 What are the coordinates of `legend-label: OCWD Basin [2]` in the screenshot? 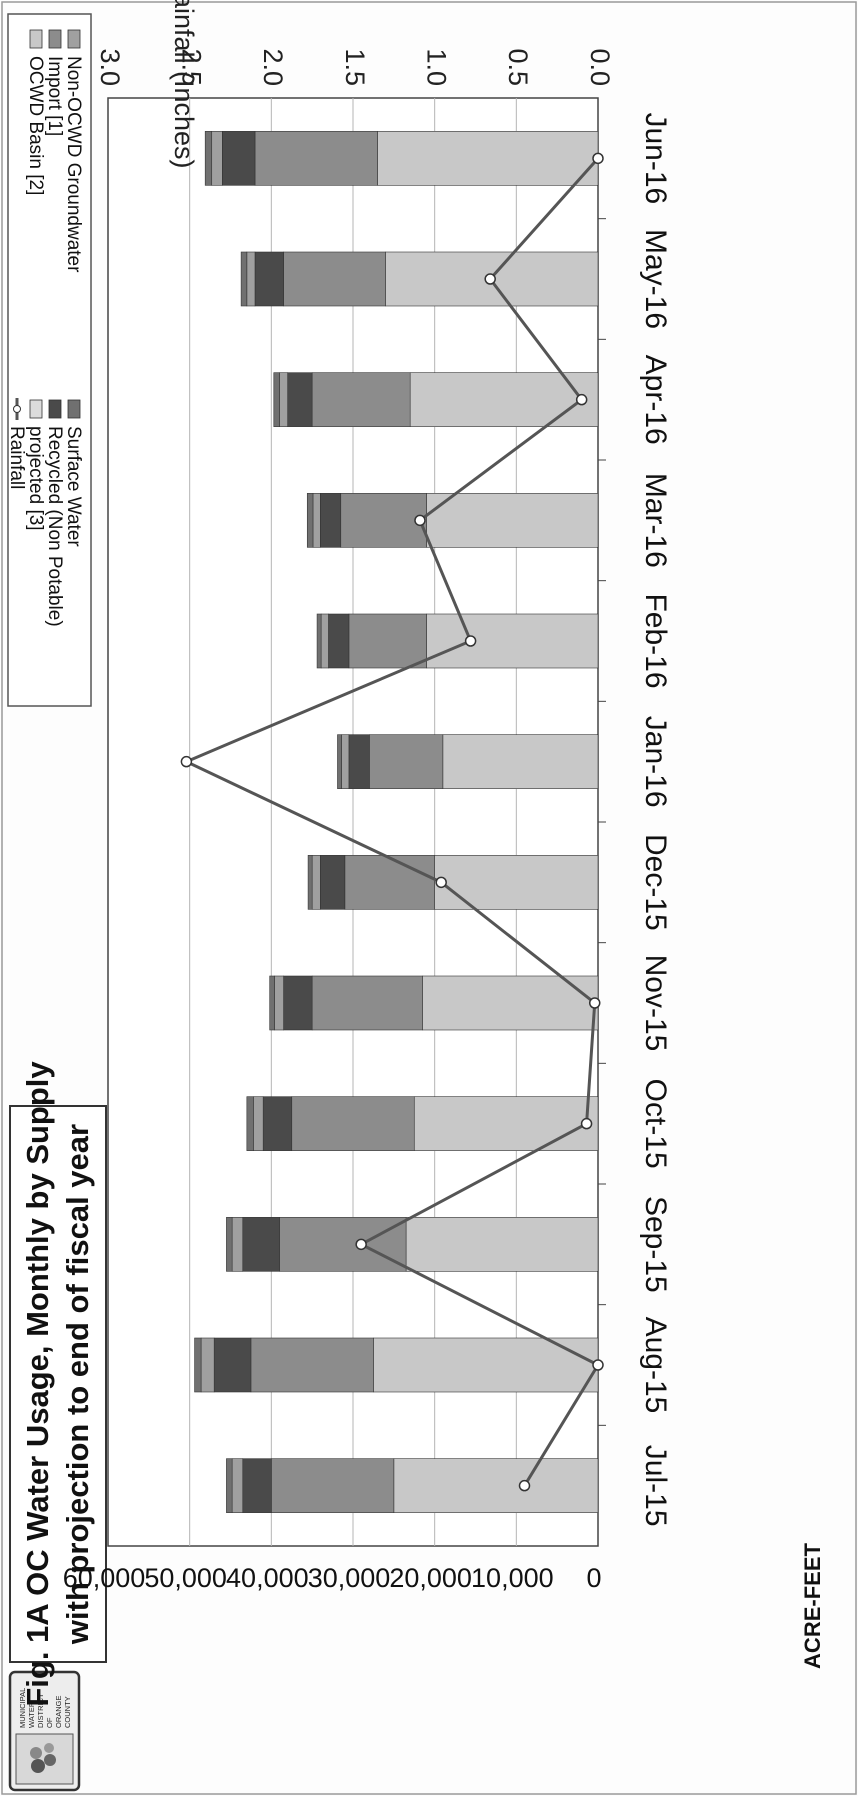 It's located at (35, 125).